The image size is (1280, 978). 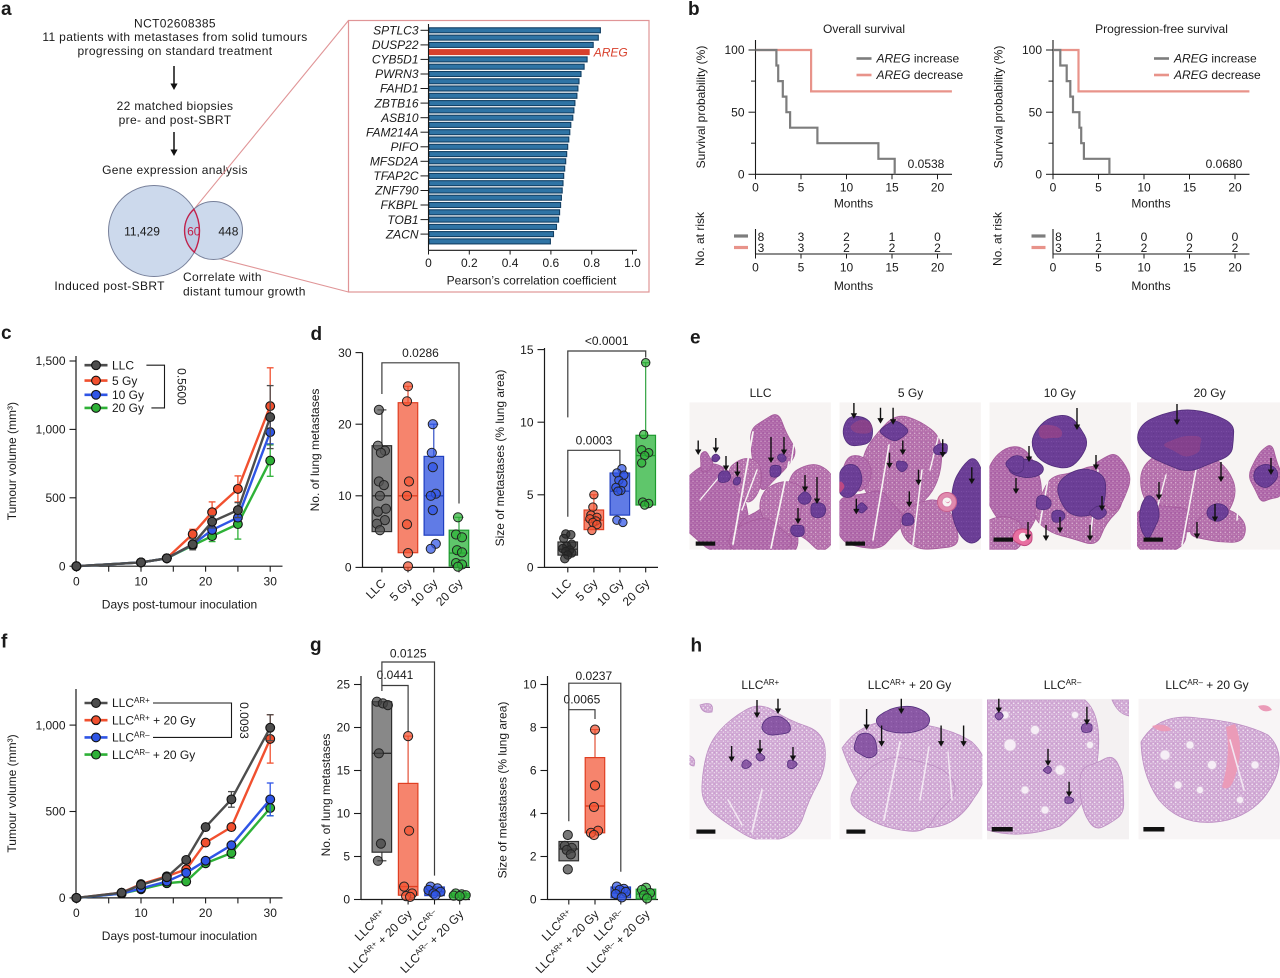 What do you see at coordinates (1224, 164) in the screenshot?
I see `svg-text: 0.0680` at bounding box center [1224, 164].